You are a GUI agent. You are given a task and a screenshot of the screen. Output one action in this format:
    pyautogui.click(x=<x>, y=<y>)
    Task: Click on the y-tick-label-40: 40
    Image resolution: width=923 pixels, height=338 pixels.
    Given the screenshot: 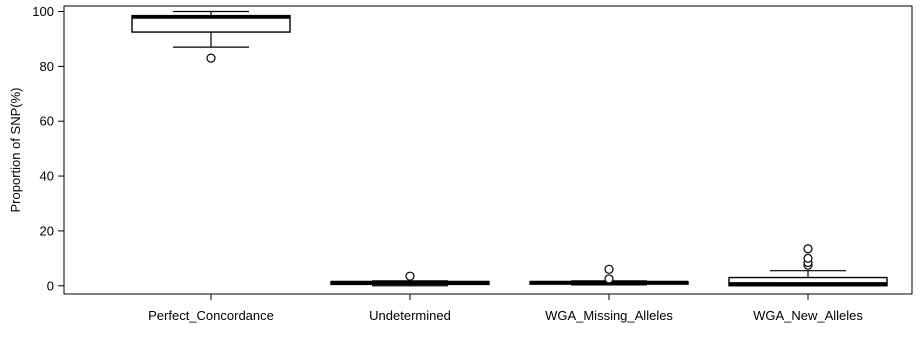 What is the action you would take?
    pyautogui.click(x=47, y=176)
    